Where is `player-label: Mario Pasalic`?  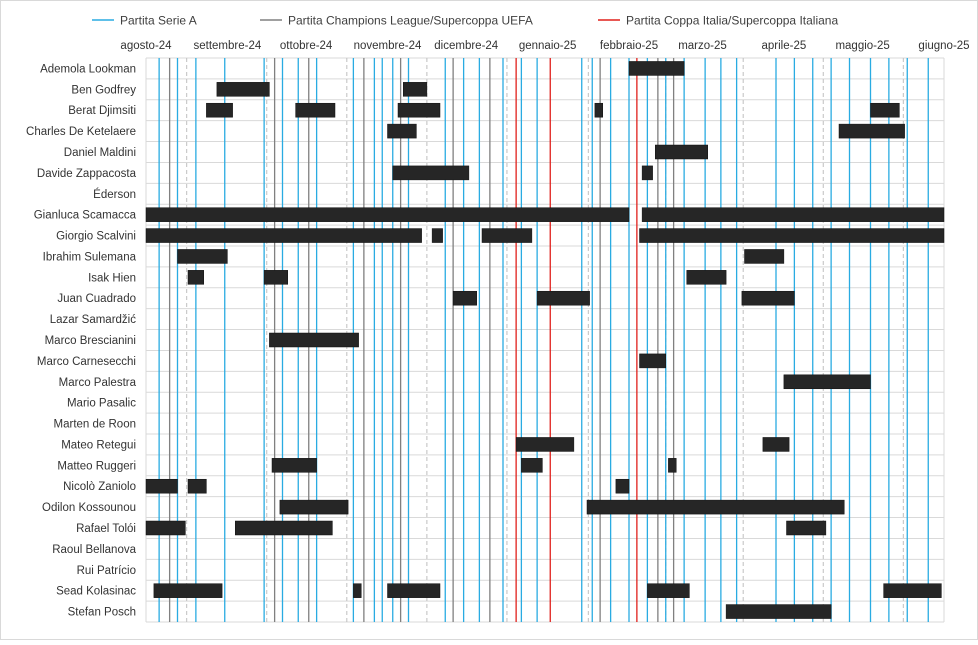
player-label: Mario Pasalic is located at coordinates (101, 404).